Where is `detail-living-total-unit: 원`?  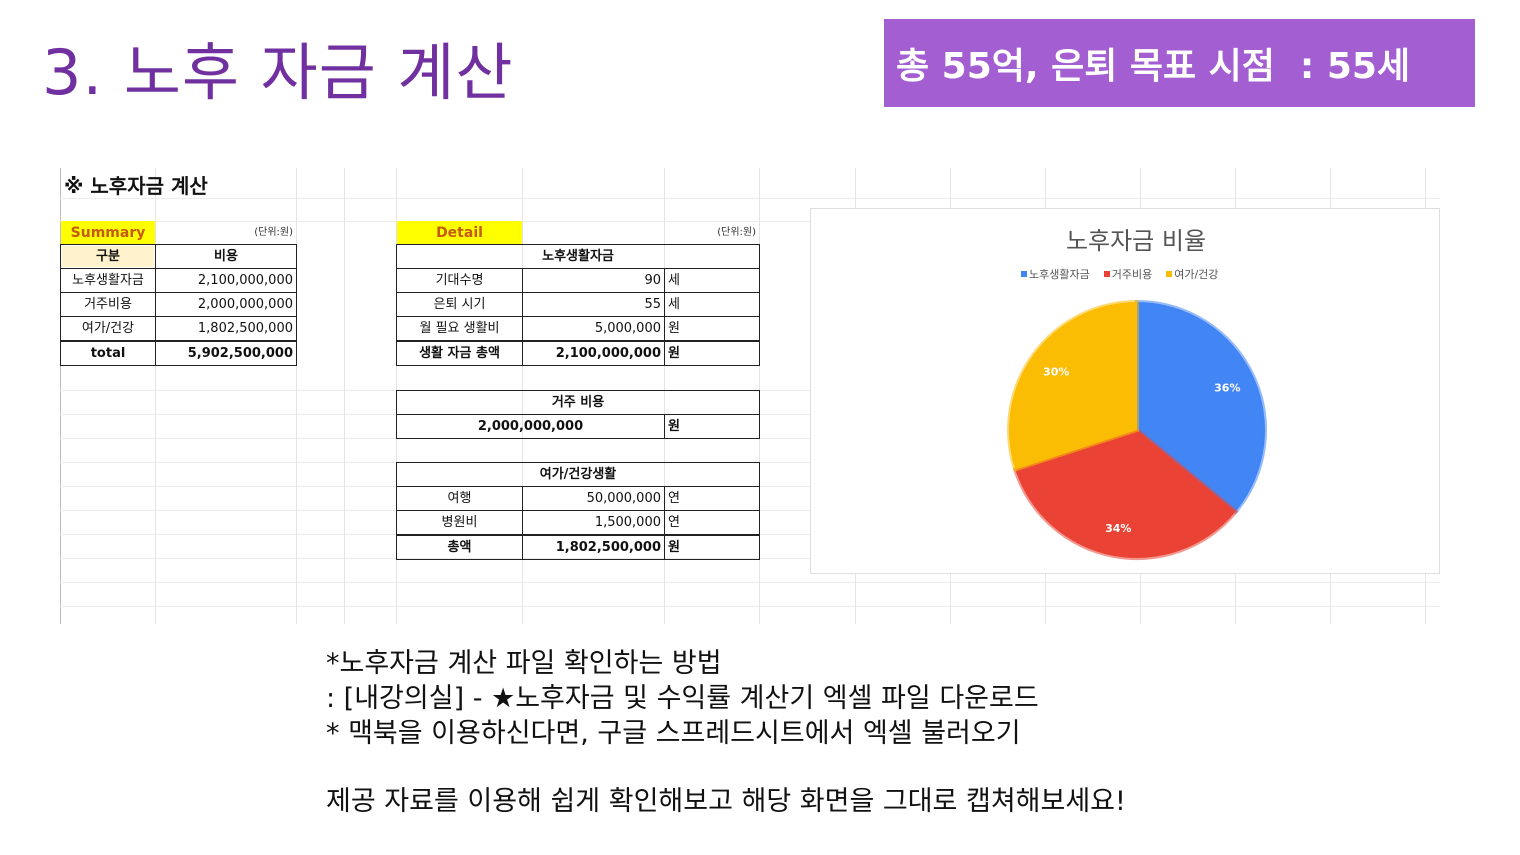
detail-living-total-unit: 원 is located at coordinates (674, 353).